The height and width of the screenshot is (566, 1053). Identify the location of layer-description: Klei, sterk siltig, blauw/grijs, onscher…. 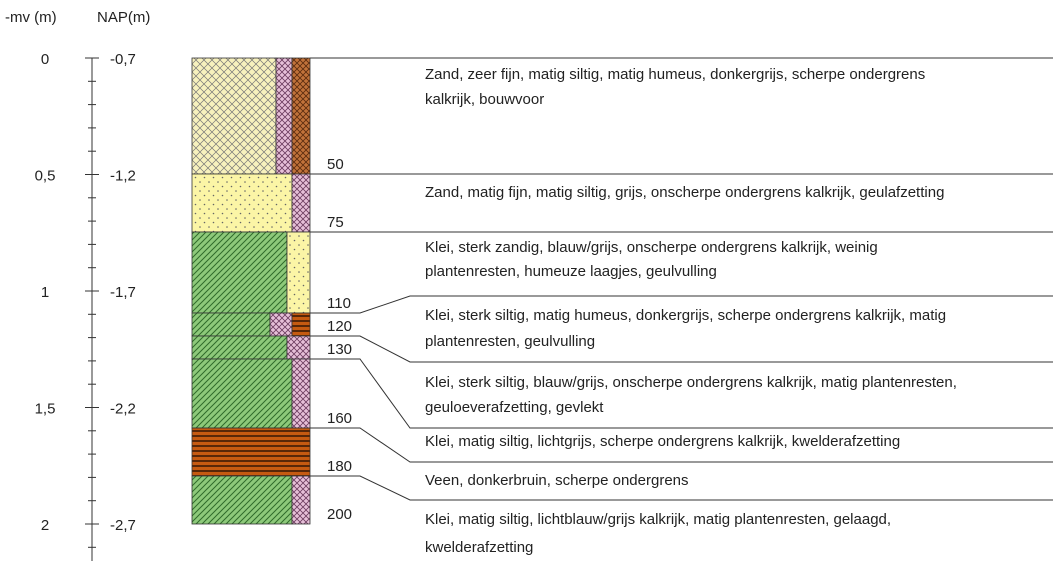
(691, 382).